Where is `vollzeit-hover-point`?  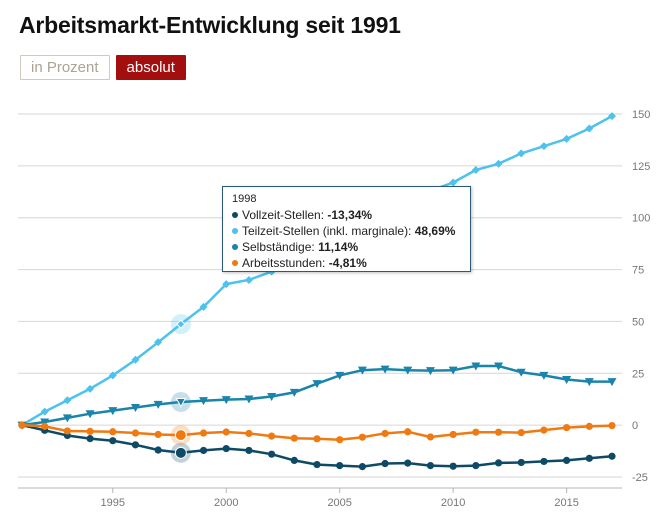 vollzeit-hover-point is located at coordinates (180, 452).